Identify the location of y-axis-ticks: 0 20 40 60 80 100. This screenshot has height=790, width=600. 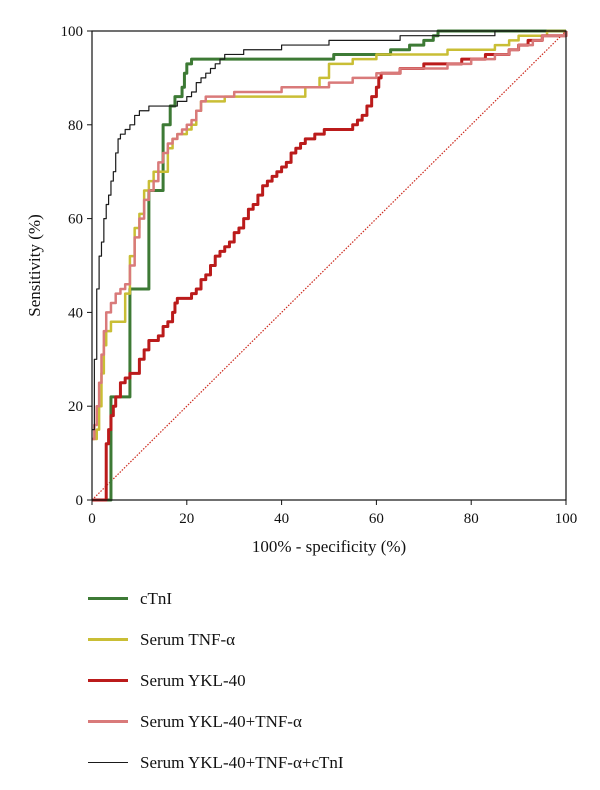
(76, 266).